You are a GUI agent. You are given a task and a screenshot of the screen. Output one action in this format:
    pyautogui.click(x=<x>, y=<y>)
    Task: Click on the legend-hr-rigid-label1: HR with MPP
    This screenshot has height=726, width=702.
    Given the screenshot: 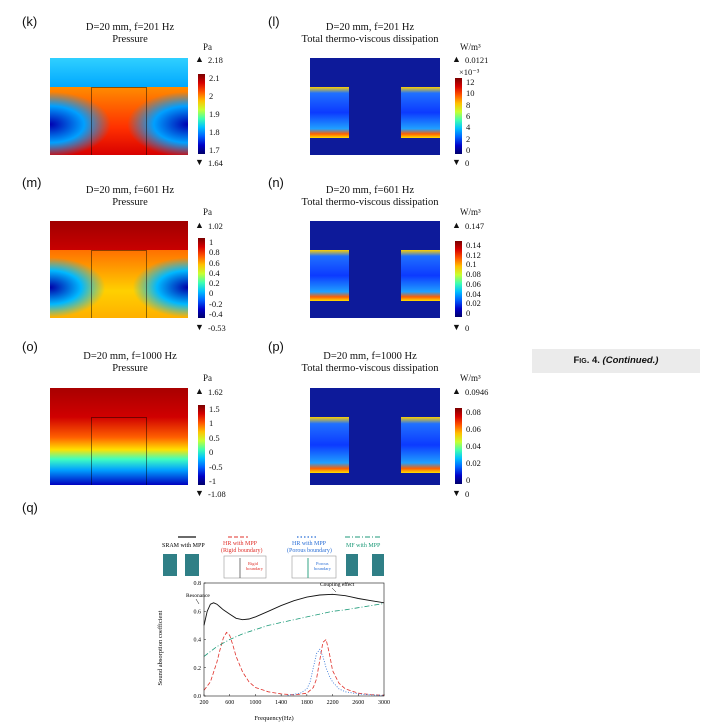 What is the action you would take?
    pyautogui.click(x=240, y=544)
    